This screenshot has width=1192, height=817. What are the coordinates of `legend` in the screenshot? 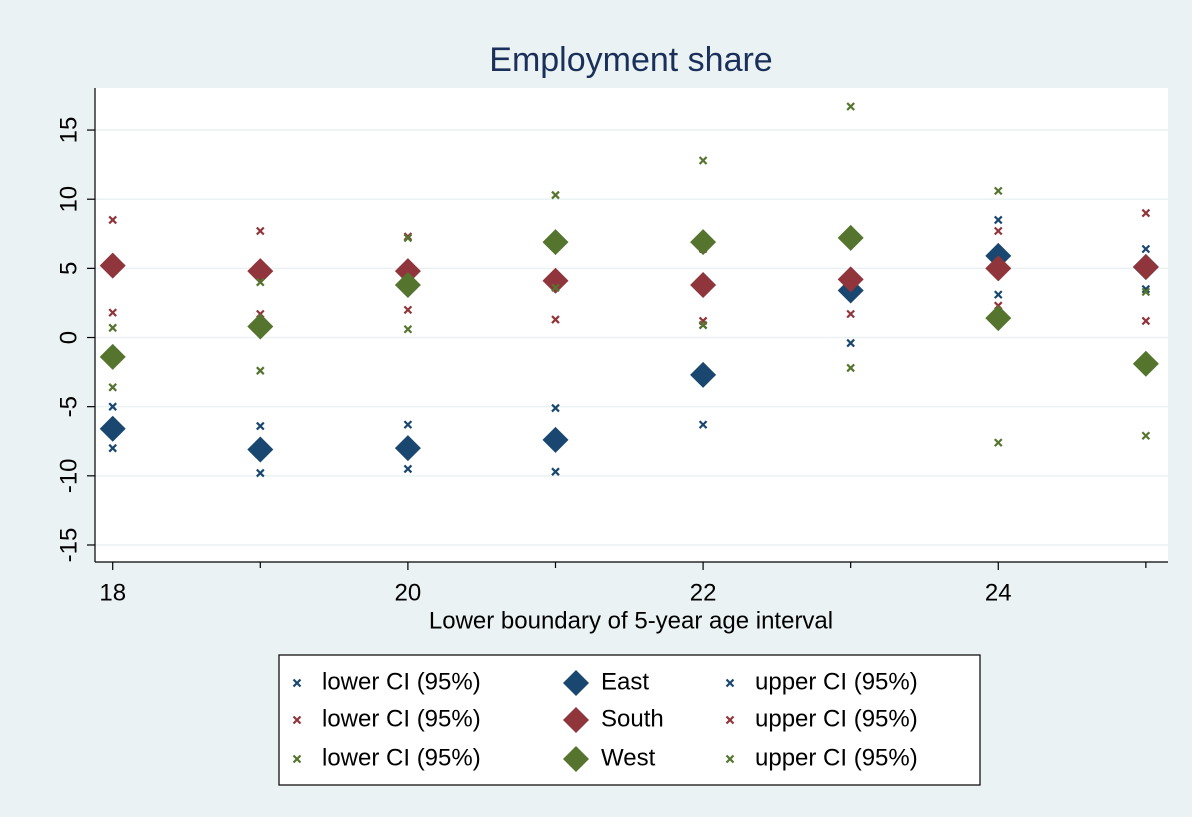 It's located at (629, 720).